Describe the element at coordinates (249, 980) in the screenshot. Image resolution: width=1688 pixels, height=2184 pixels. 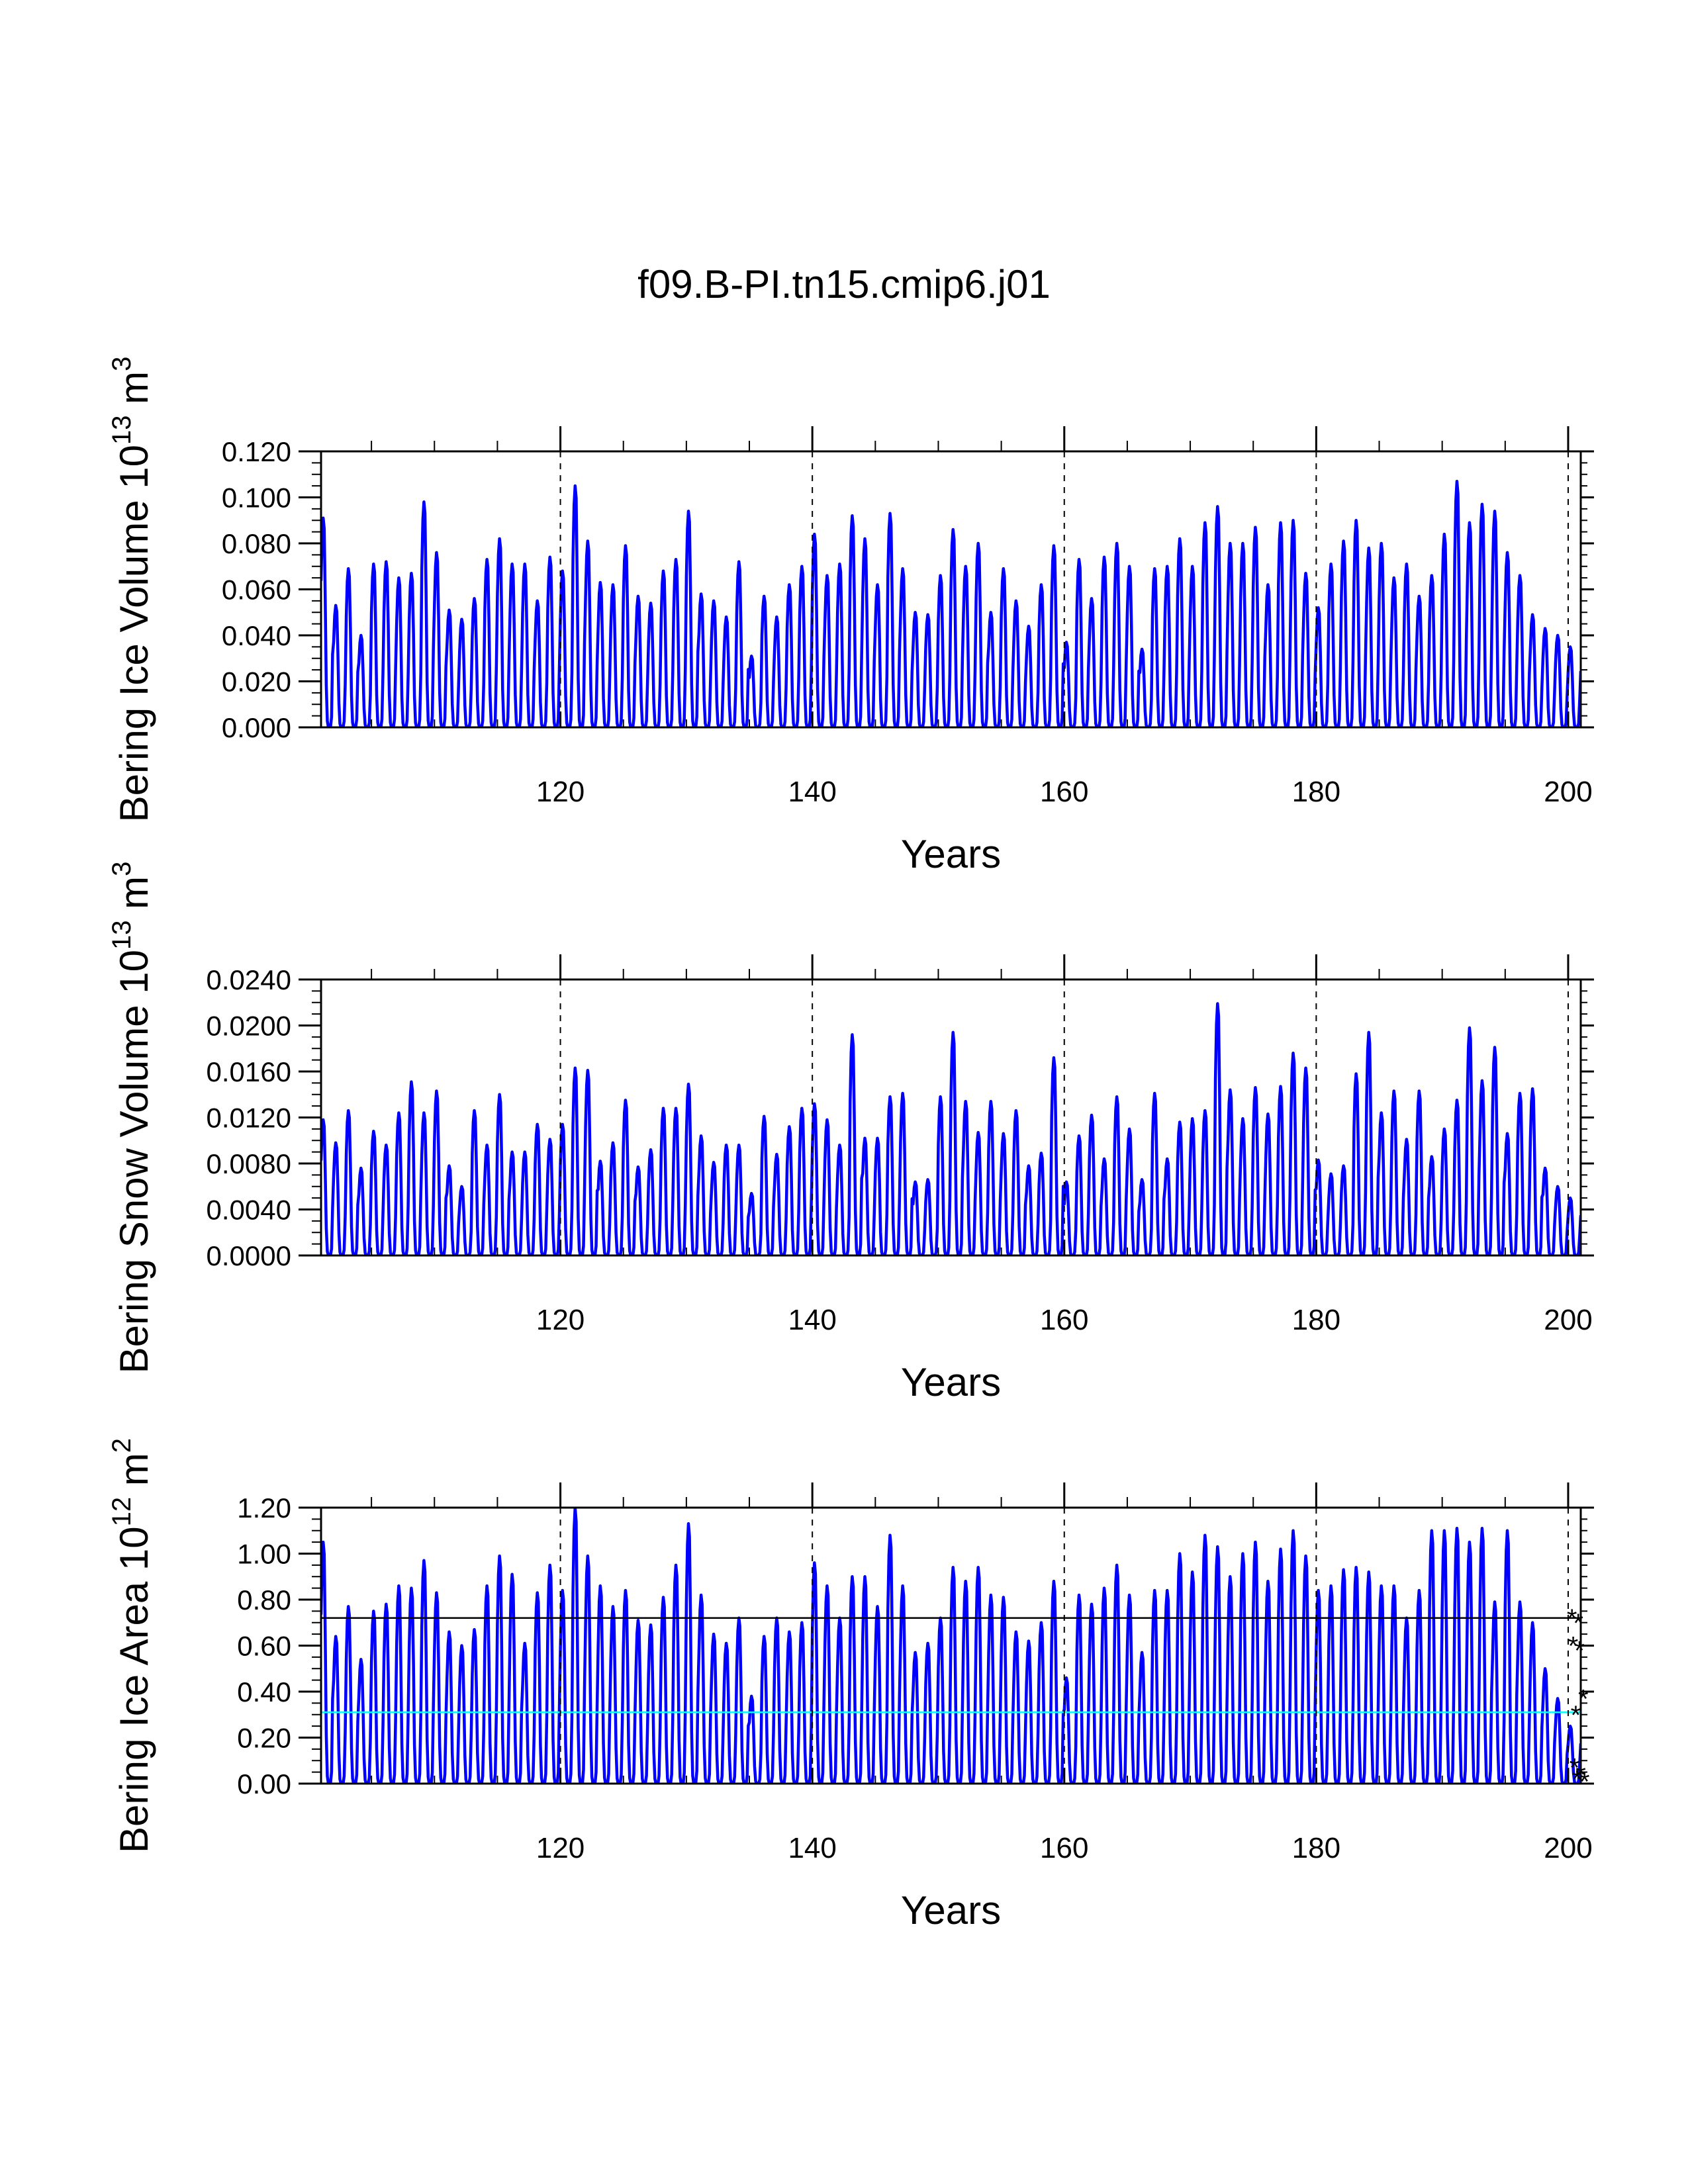
I see `snow-volume-ytick-label: 0.0240` at that location.